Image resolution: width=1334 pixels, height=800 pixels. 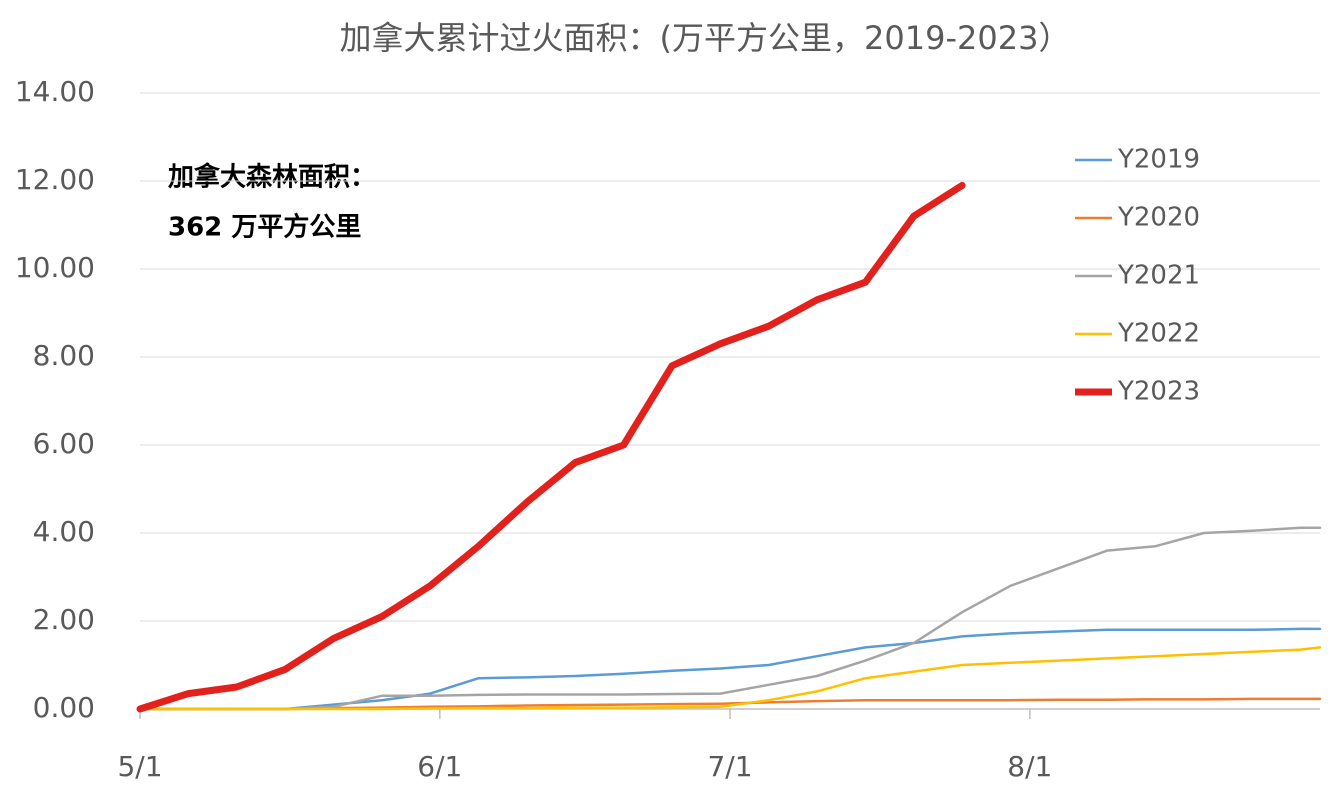 I want to click on annotation: 362 万平方公里, so click(x=264, y=227).